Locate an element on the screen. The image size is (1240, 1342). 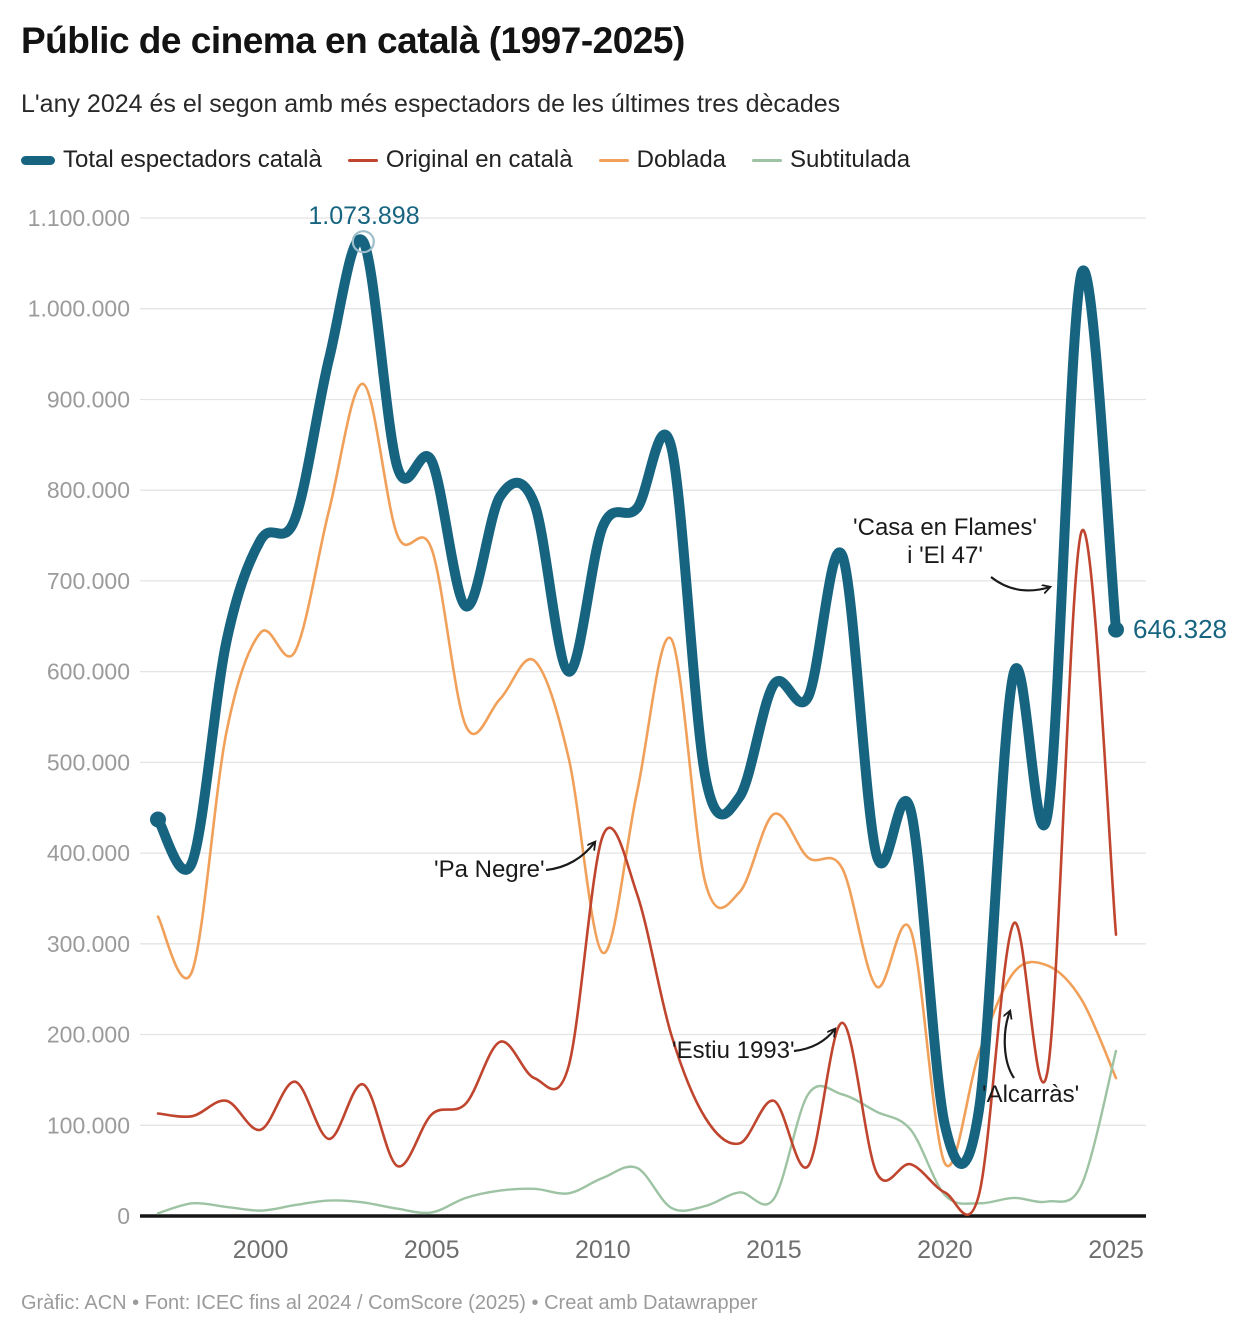
legend-item-subtitulada: Subtitulada is located at coordinates (831, 160).